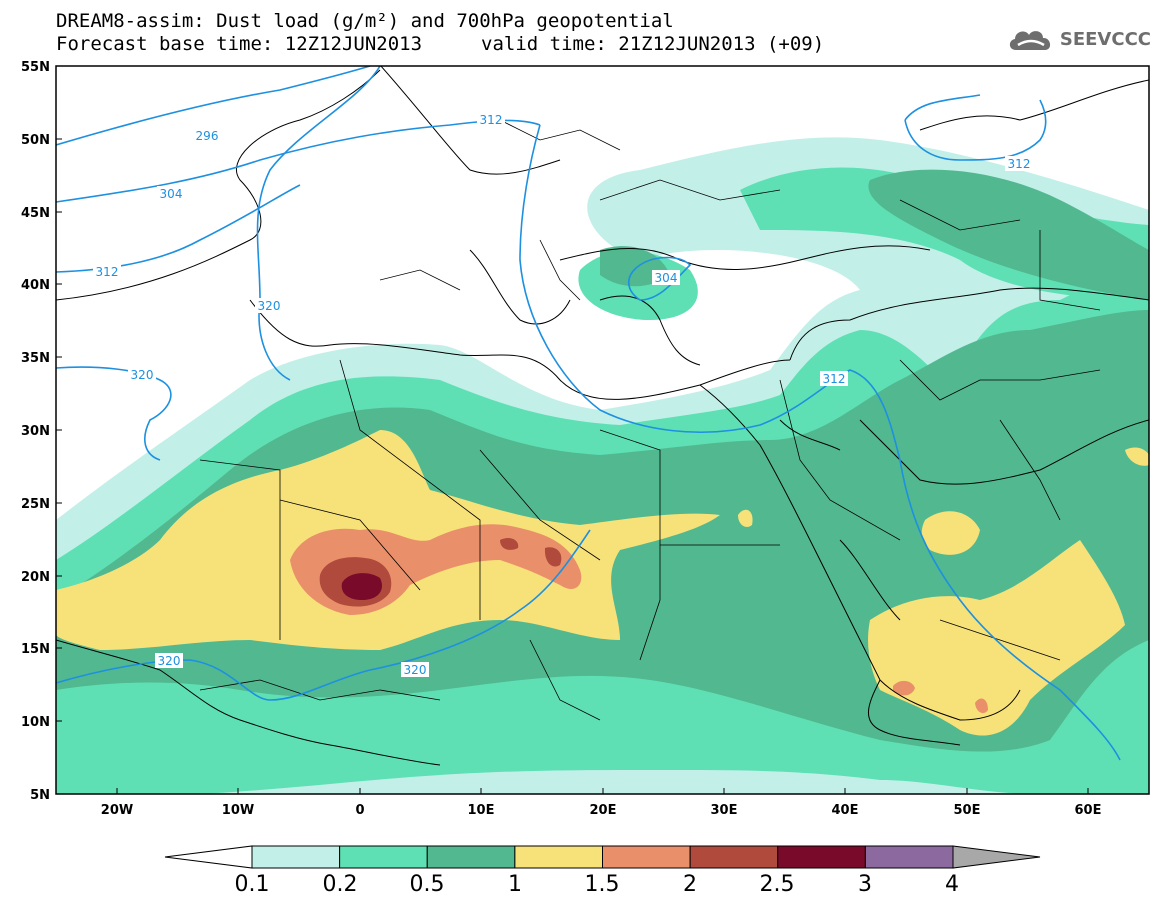 Image resolution: width=1165 pixels, height=911 pixels. What do you see at coordinates (690, 884) in the screenshot?
I see `colorbar-tick: 2` at bounding box center [690, 884].